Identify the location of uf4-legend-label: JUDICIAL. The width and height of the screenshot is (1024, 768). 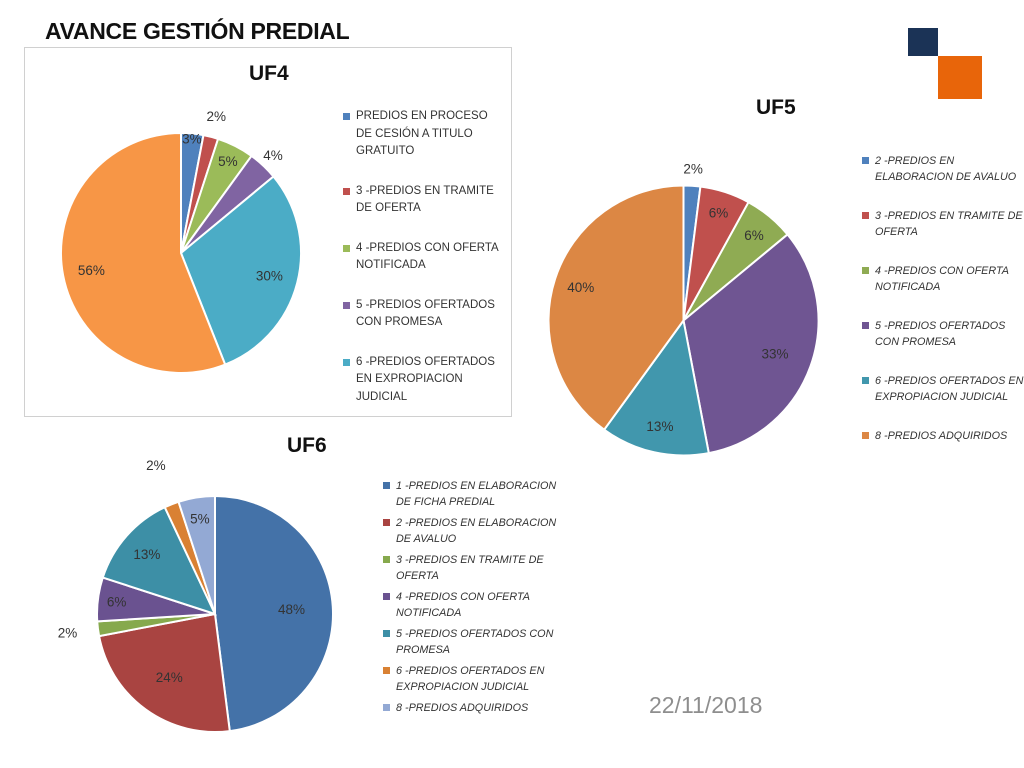
(382, 396).